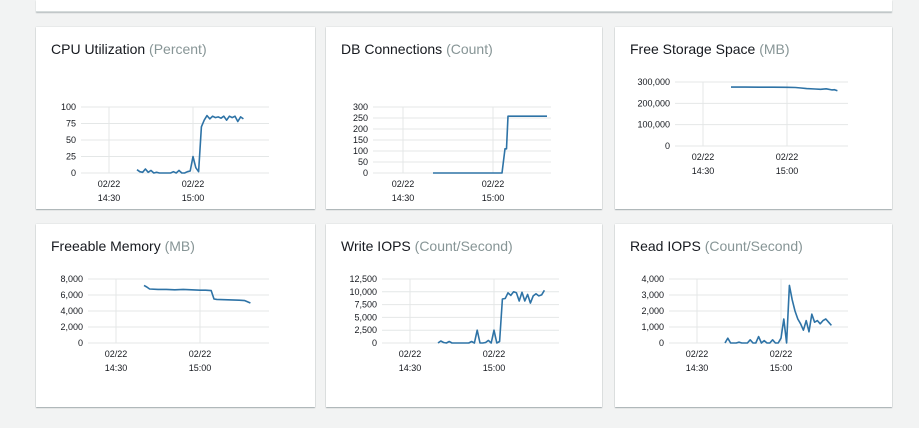 This screenshot has width=919, height=428. I want to click on widget-title: Write IOPS (Count/Second), so click(427, 246).